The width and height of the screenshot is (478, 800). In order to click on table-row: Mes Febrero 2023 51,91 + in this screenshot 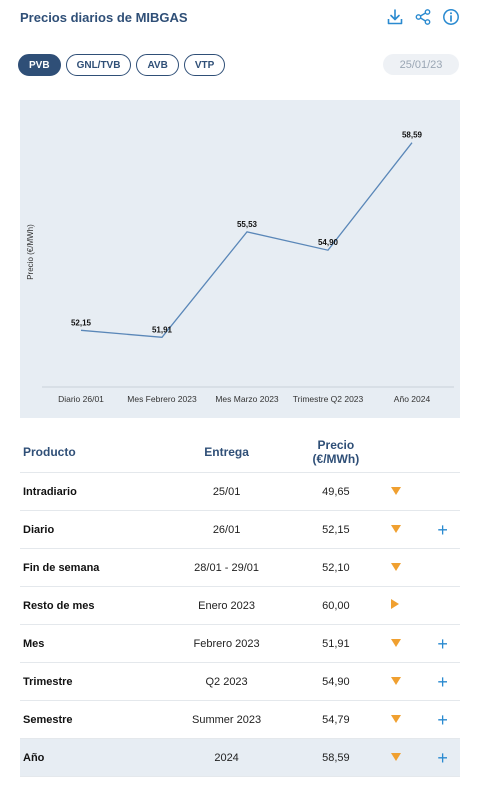, I will do `click(240, 643)`.